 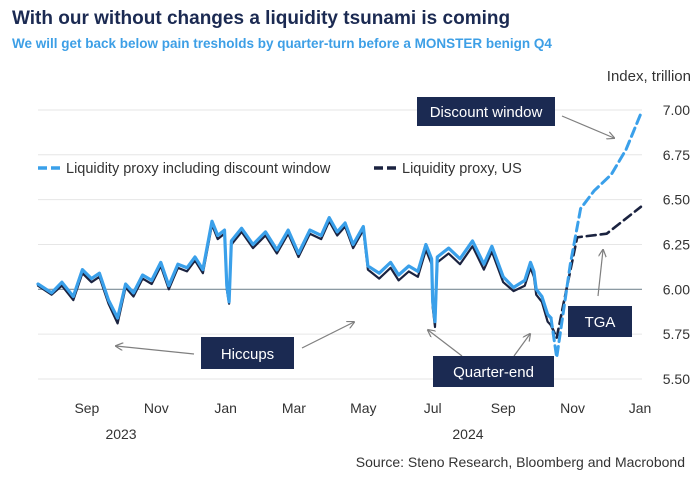 What do you see at coordinates (462, 169) in the screenshot?
I see `legend-label-dark: Liquidity proxy, US` at bounding box center [462, 169].